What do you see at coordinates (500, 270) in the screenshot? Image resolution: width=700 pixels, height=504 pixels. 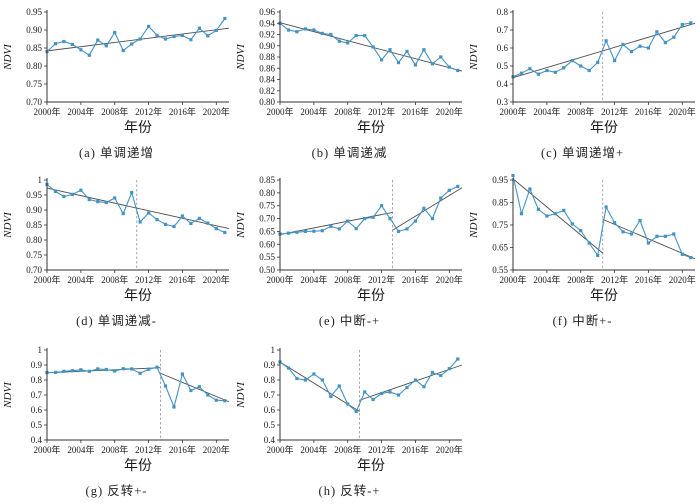 I see `y-tick-label: 0.55` at bounding box center [500, 270].